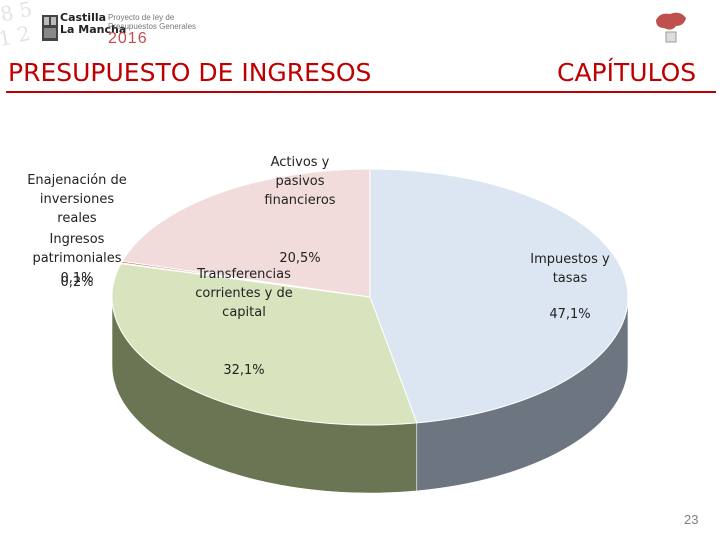 The image size is (720, 540). I want to click on slice-label-line: inversiones, so click(77, 199).